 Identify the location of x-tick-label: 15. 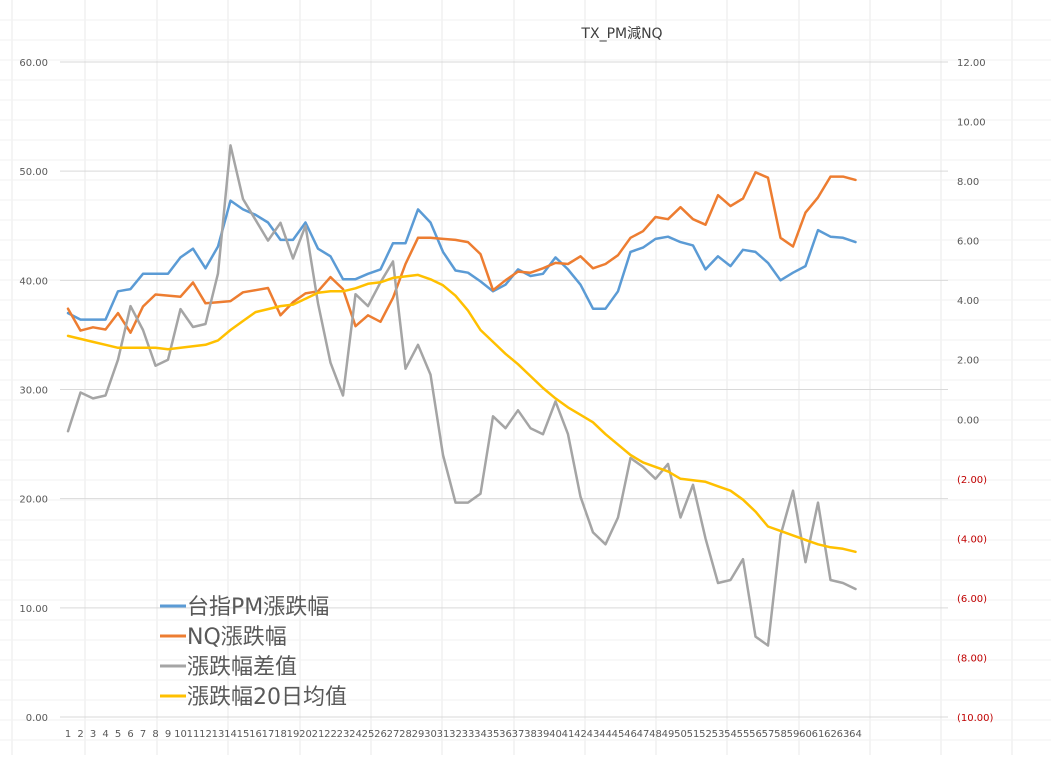
(243, 734).